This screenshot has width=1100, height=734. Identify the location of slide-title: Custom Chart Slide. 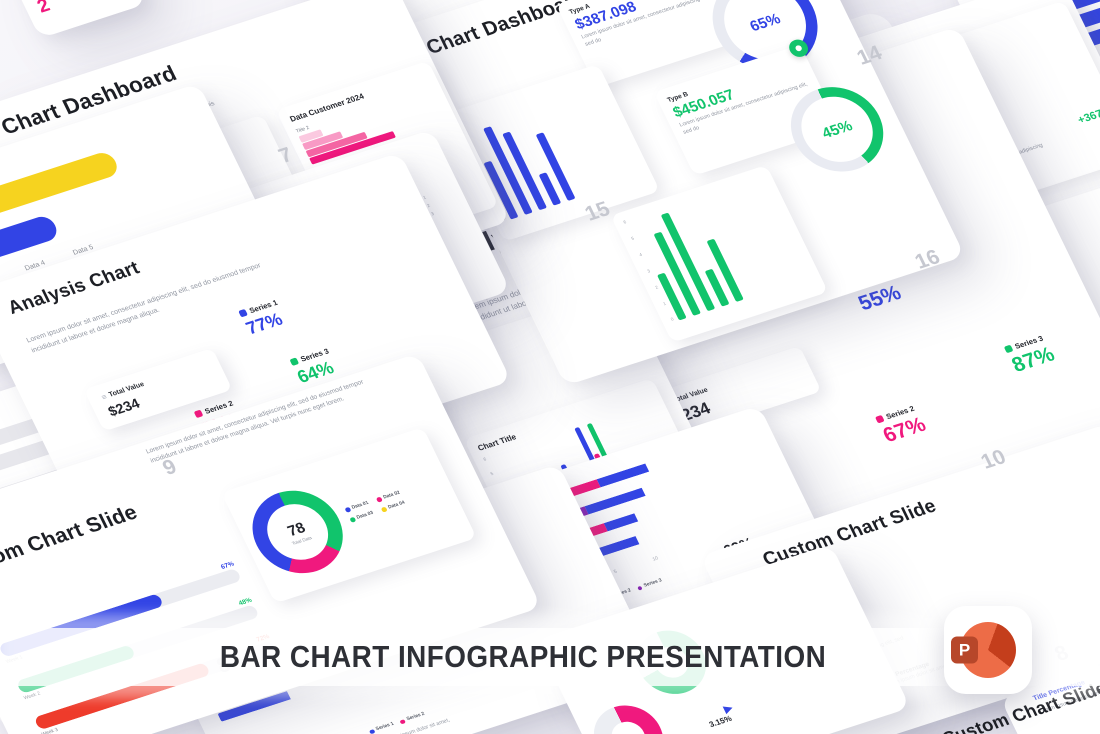
(71, 542).